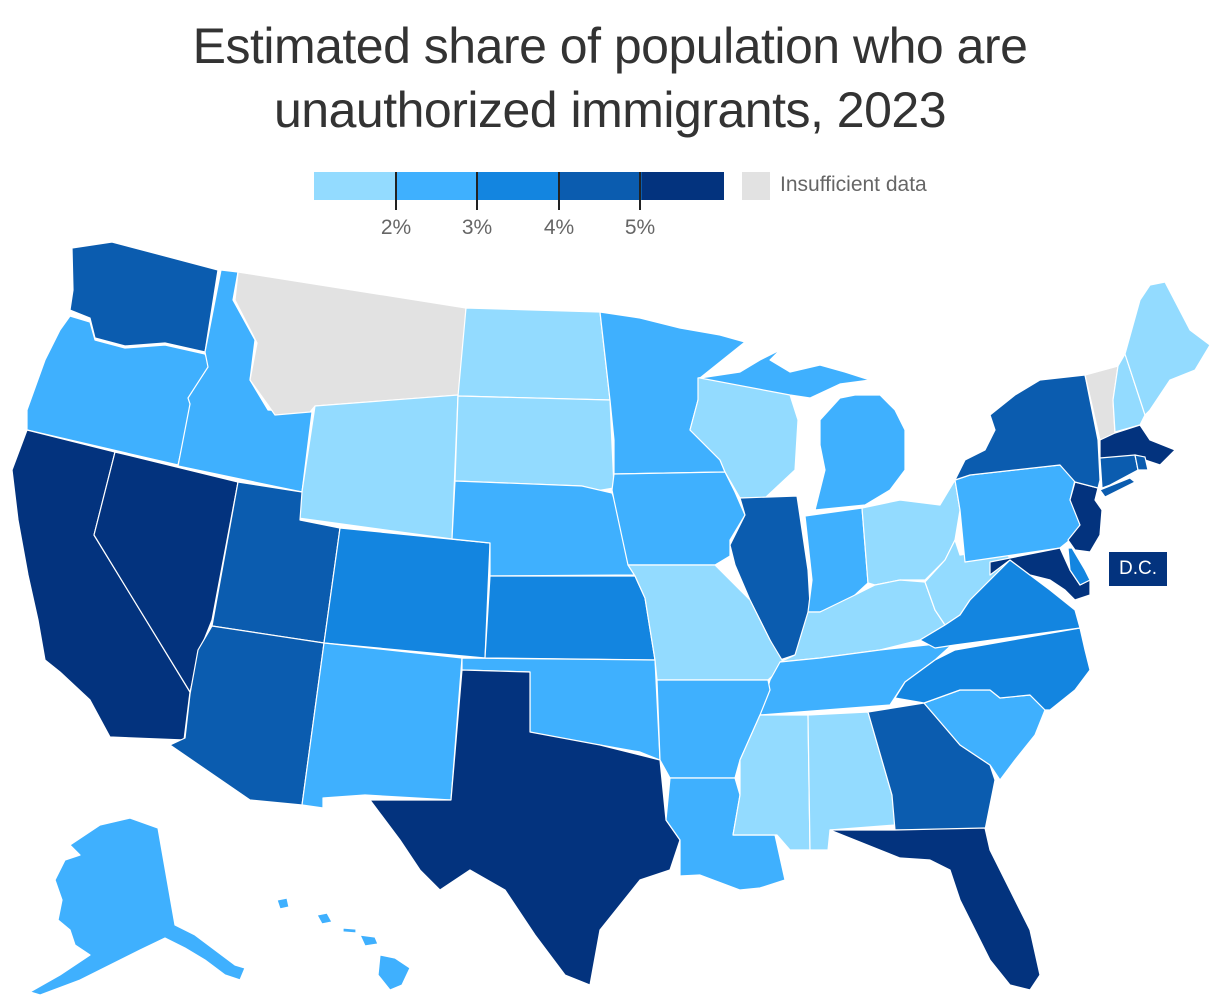  I want to click on state-PA, so click(1020, 513).